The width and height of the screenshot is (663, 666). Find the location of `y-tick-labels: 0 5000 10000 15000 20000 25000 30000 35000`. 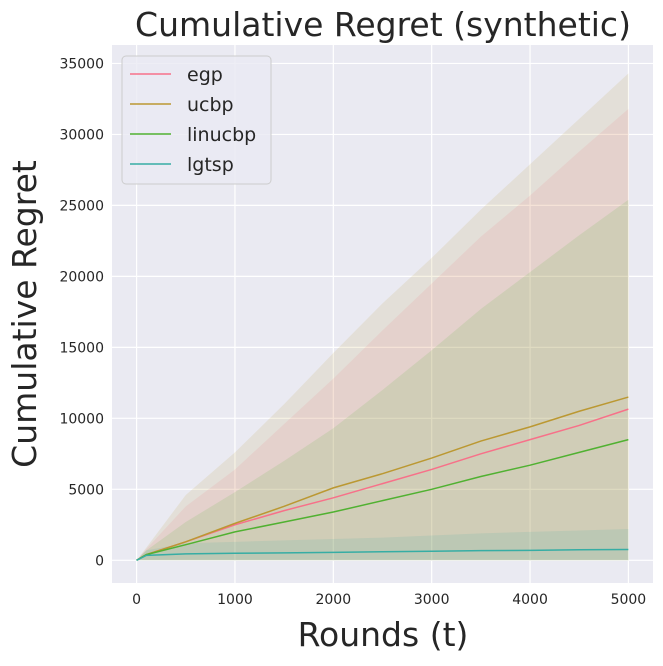

y-tick-labels: 0 5000 10000 15000 20000 25000 30000 35000 is located at coordinates (81, 312).